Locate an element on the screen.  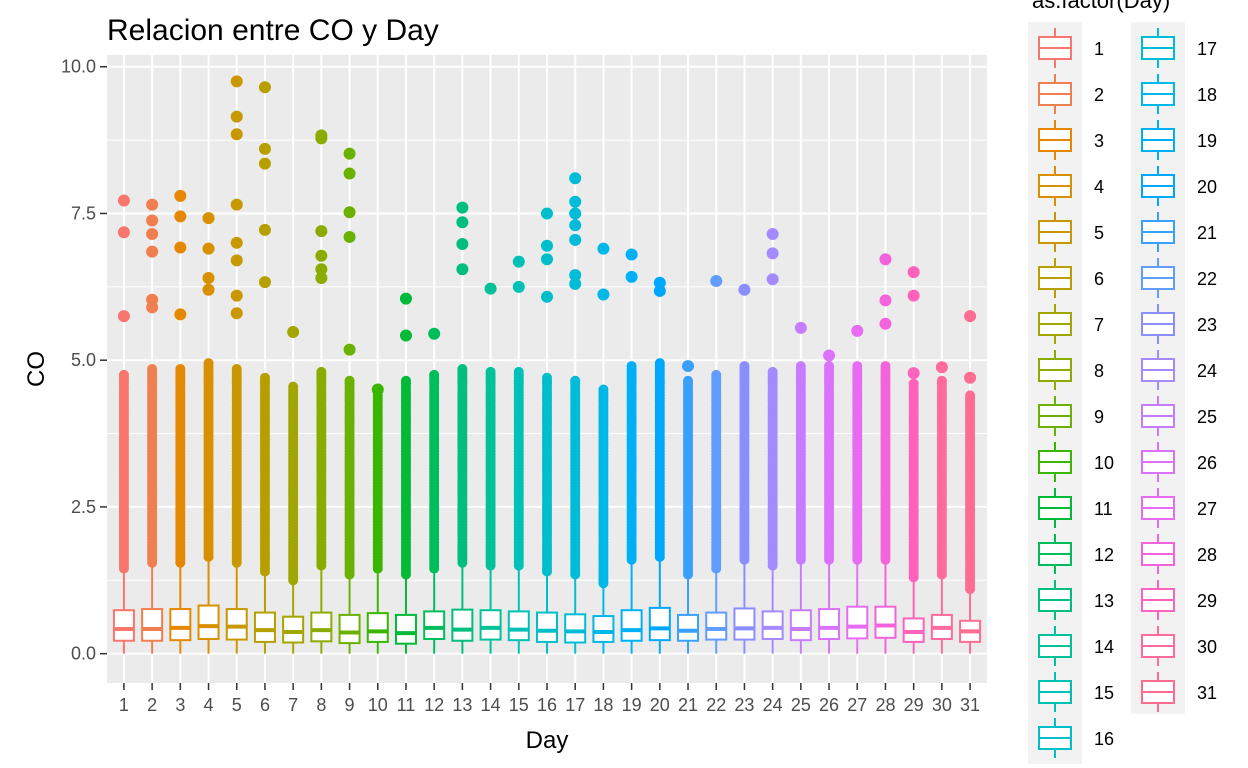
legend-item-22: 22 is located at coordinates (1179, 278).